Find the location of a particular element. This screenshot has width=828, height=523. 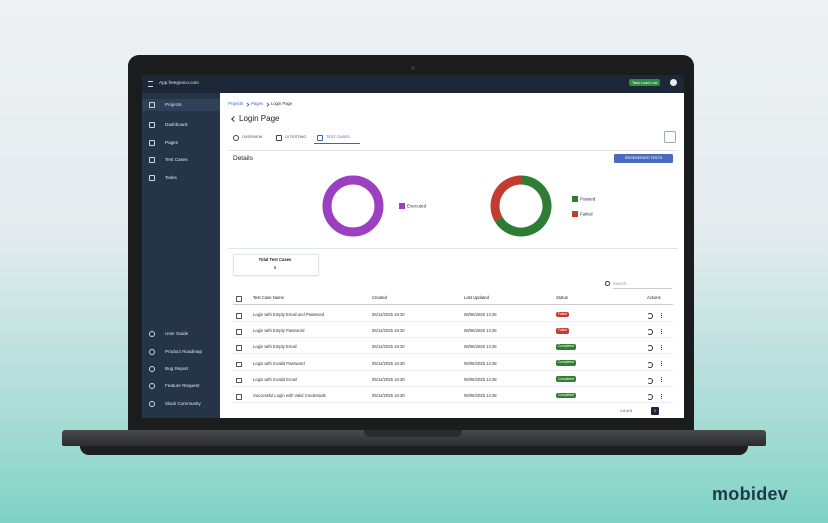

legend-label: Failed is located at coordinates (586, 214).